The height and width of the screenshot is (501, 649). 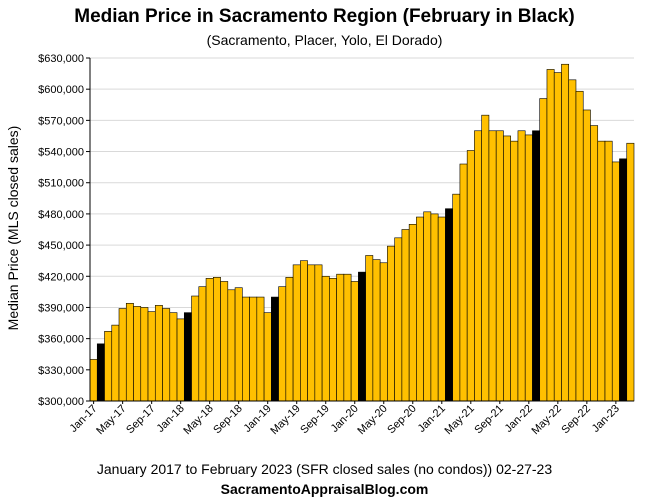 What do you see at coordinates (61, 246) in the screenshot?
I see `y-tick-label: $450,000` at bounding box center [61, 246].